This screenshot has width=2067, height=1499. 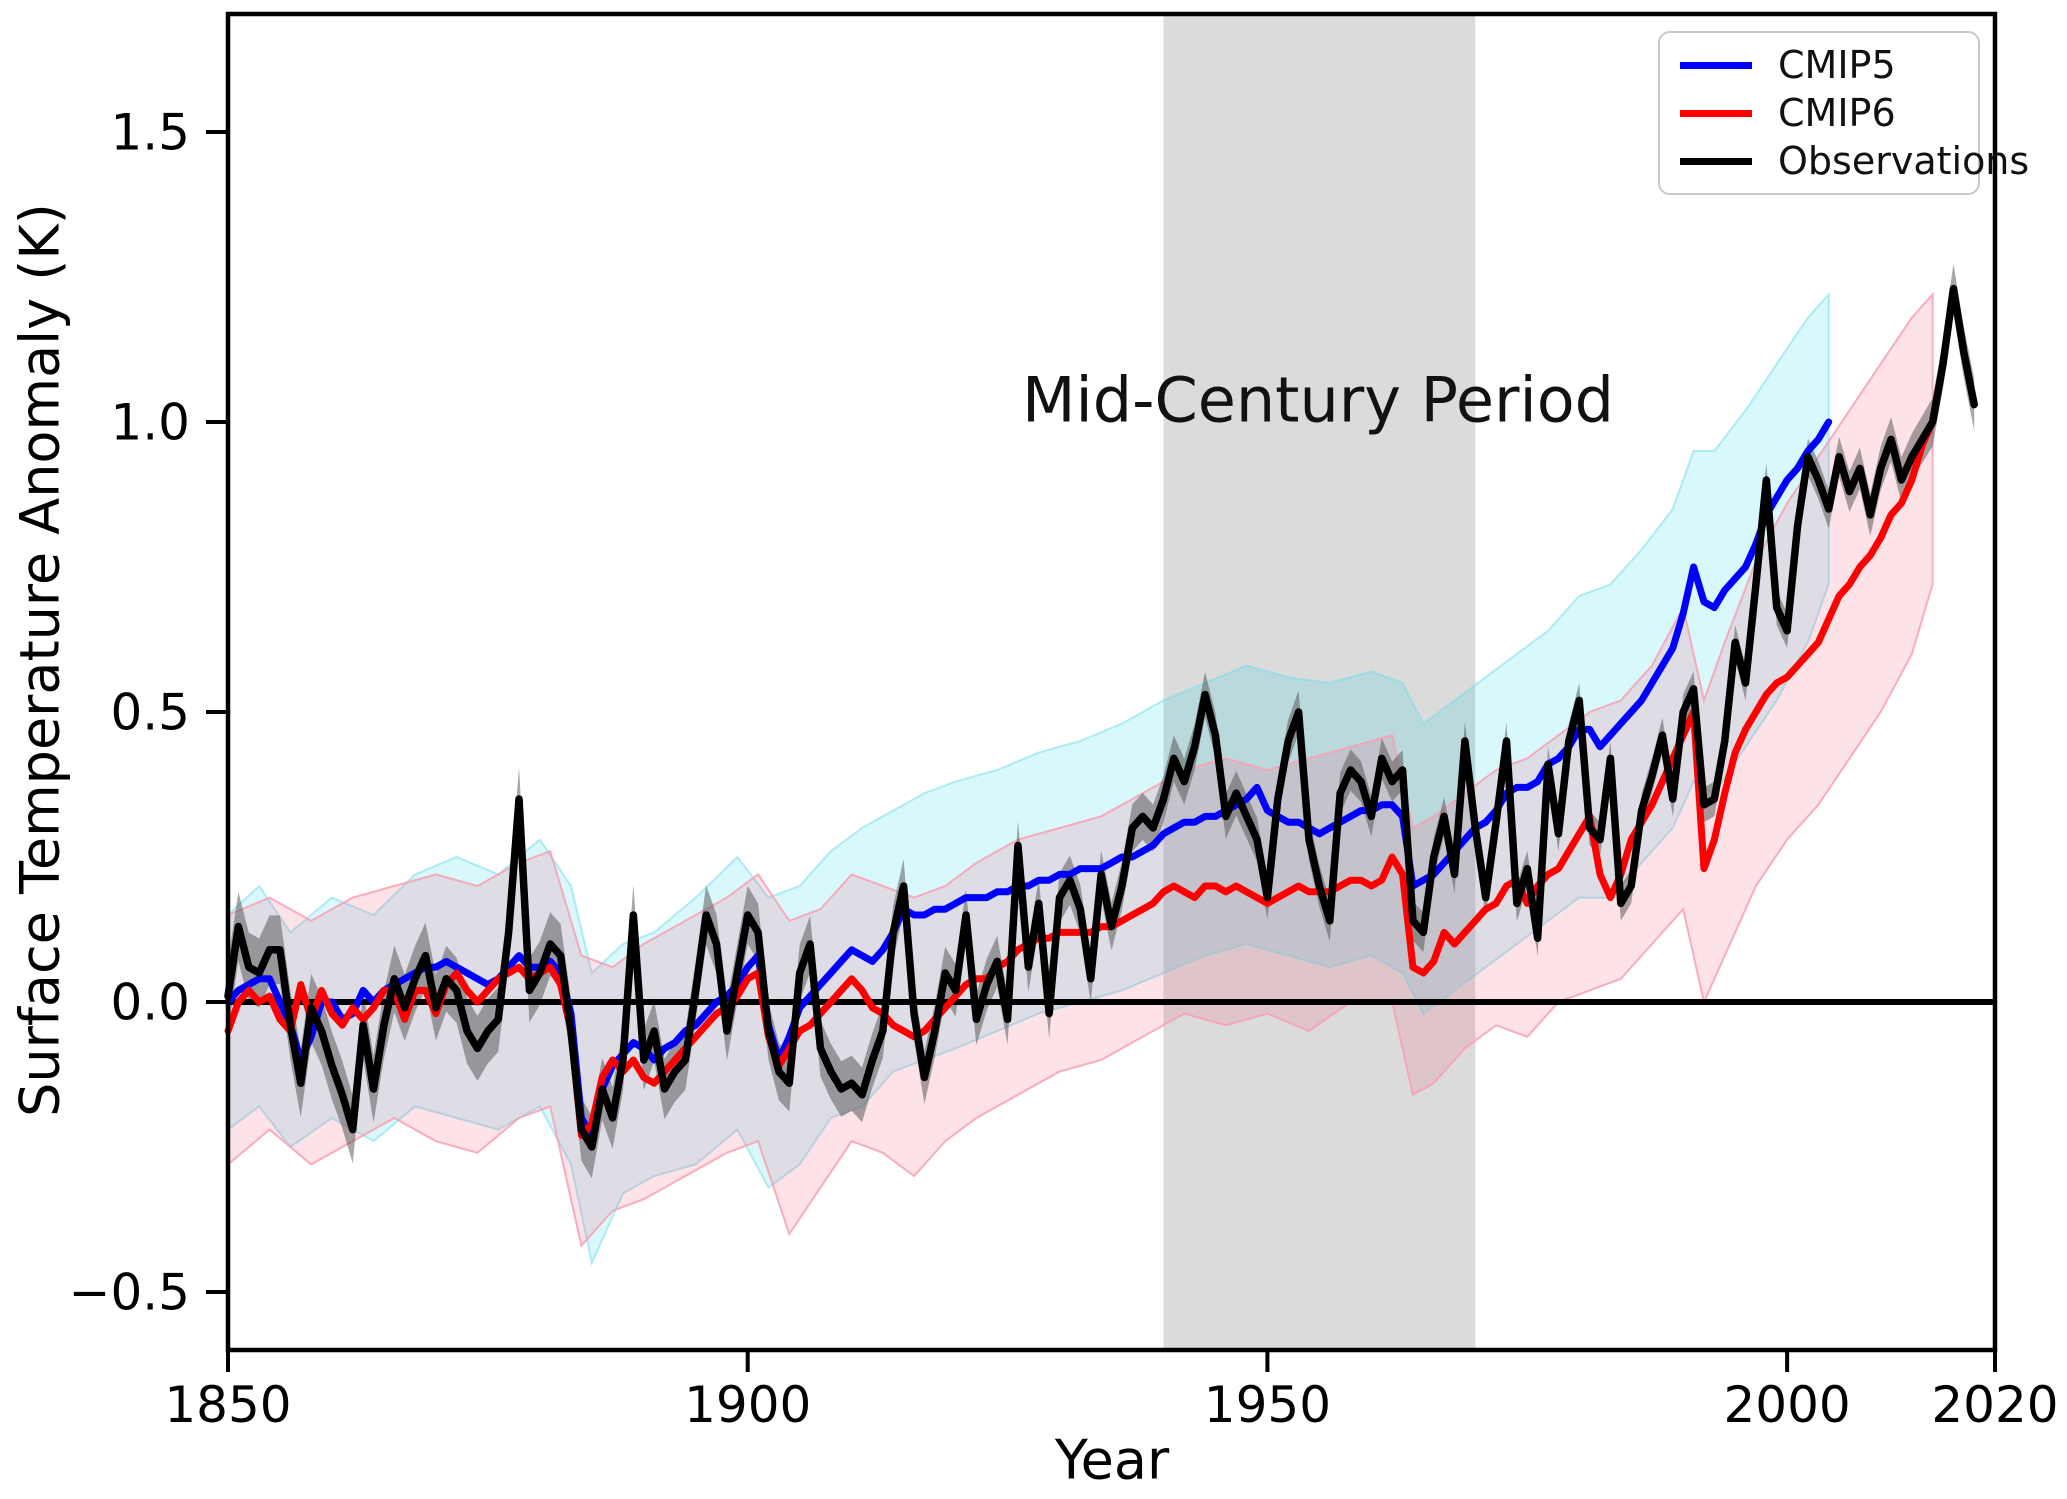 What do you see at coordinates (1112, 1460) in the screenshot?
I see `x-axis-label: Year` at bounding box center [1112, 1460].